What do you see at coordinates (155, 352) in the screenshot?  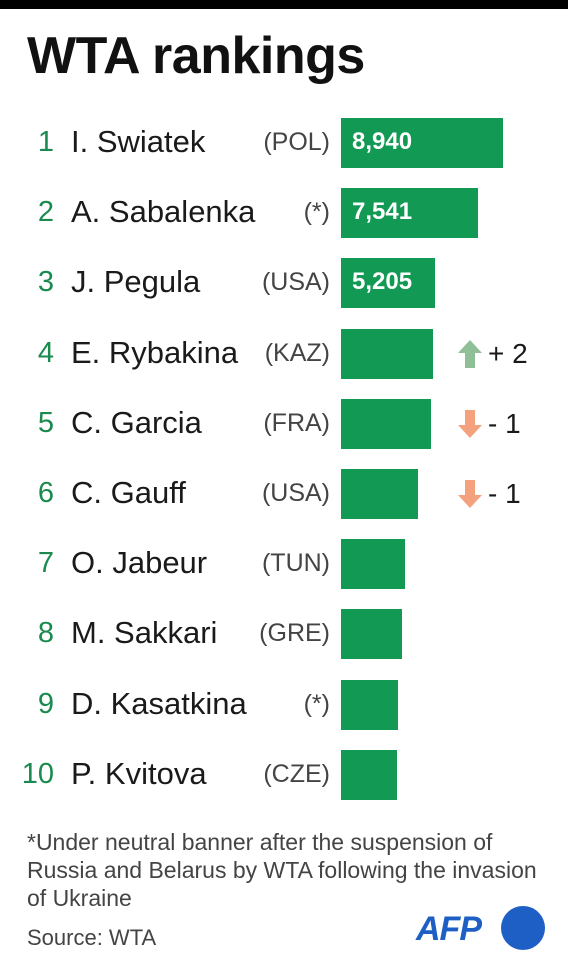 I see `player-name: E. Rybakina` at bounding box center [155, 352].